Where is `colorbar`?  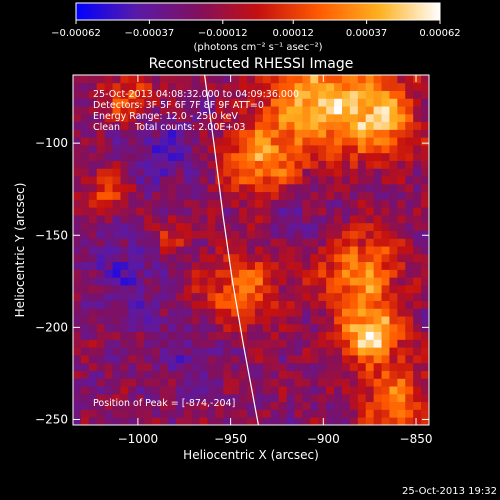 colorbar is located at coordinates (258, 11).